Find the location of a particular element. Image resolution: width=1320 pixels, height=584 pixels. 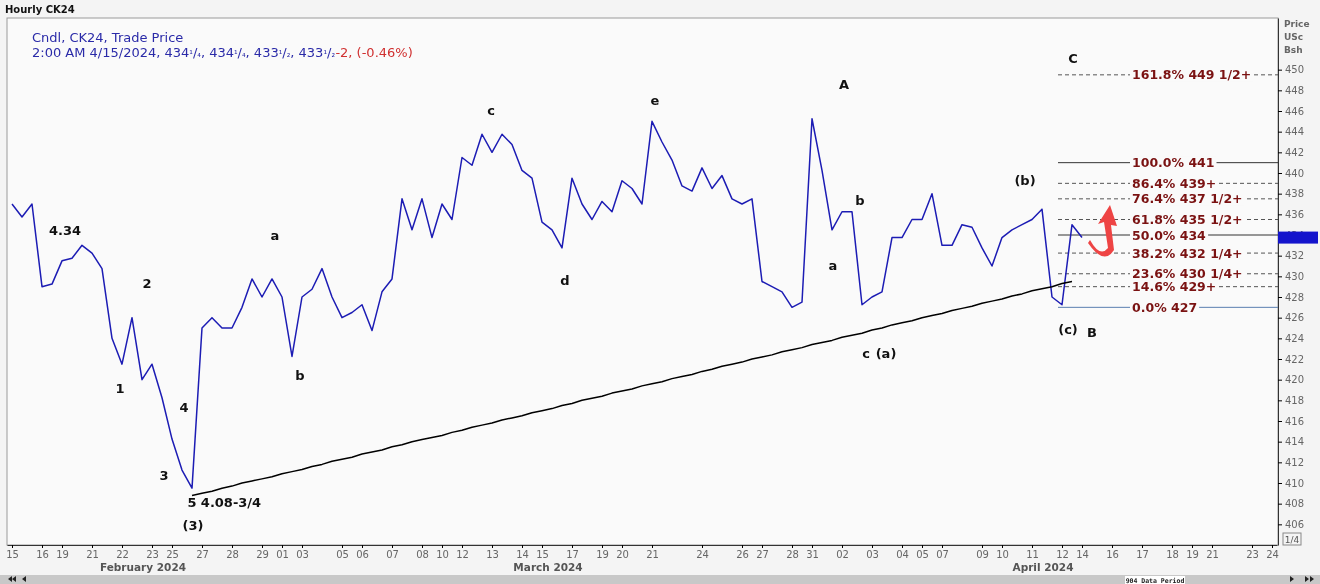

y-tick-label: 406 is located at coordinates (1295, 525).